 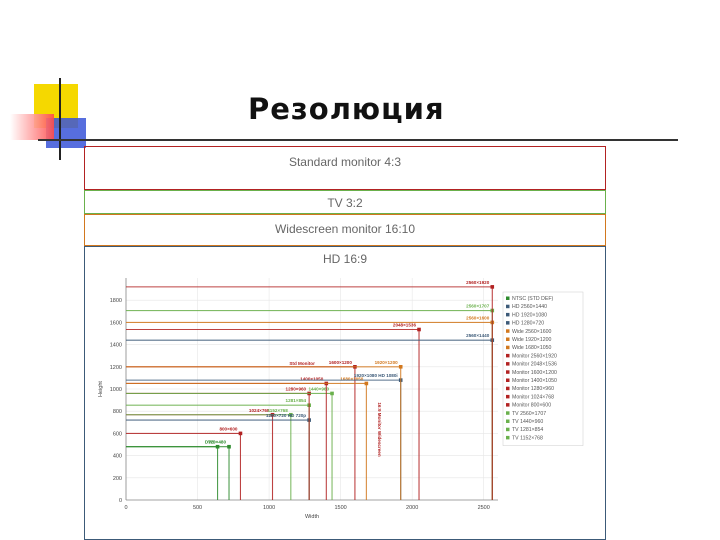 I want to click on y-tick-label: 1200, so click(x=116, y=368).